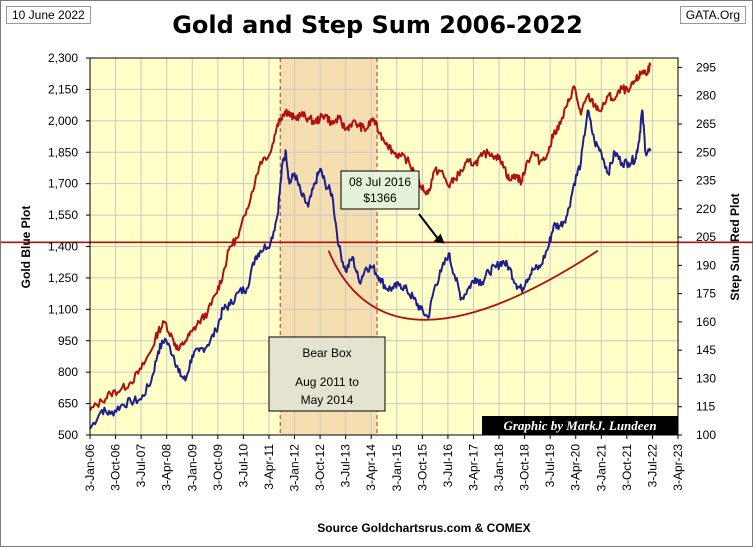  I want to click on bear-box-line1: Bear Box, so click(326, 353).